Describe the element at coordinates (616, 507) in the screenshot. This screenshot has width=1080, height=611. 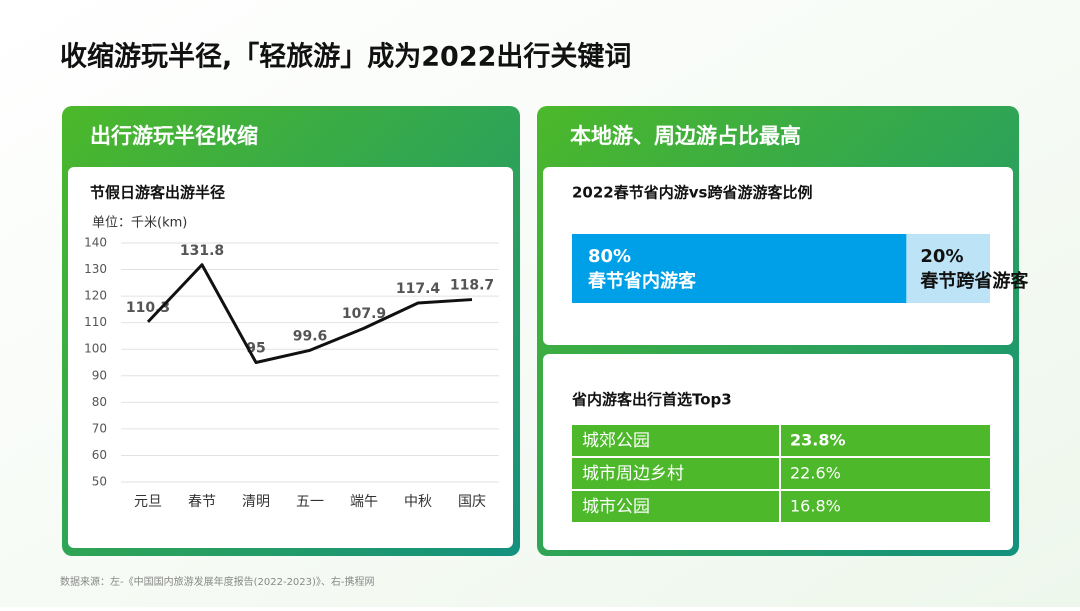
I see `table-cell: 城市公园` at that location.